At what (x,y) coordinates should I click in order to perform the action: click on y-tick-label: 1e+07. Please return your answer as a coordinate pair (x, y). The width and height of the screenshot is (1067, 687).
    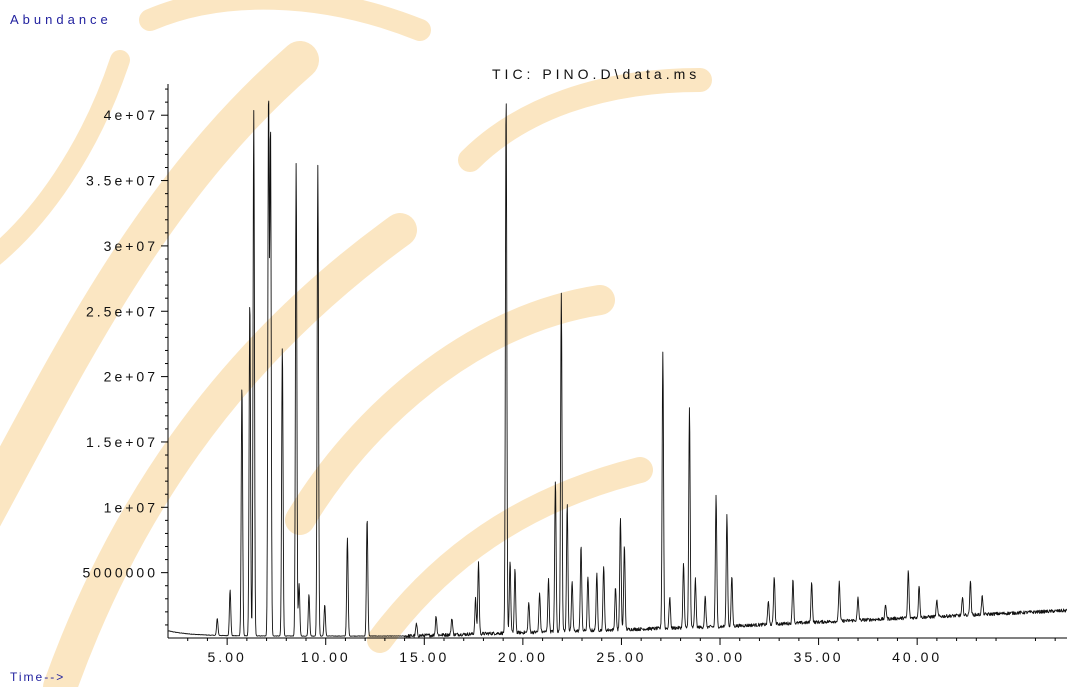
    Looking at the image, I should click on (131, 507).